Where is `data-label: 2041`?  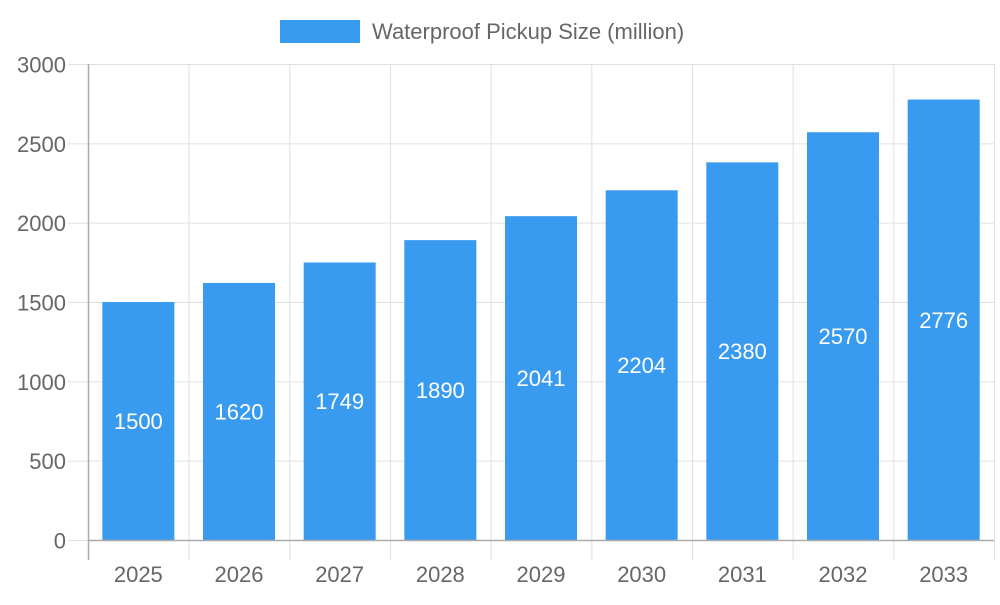 data-label: 2041 is located at coordinates (541, 378).